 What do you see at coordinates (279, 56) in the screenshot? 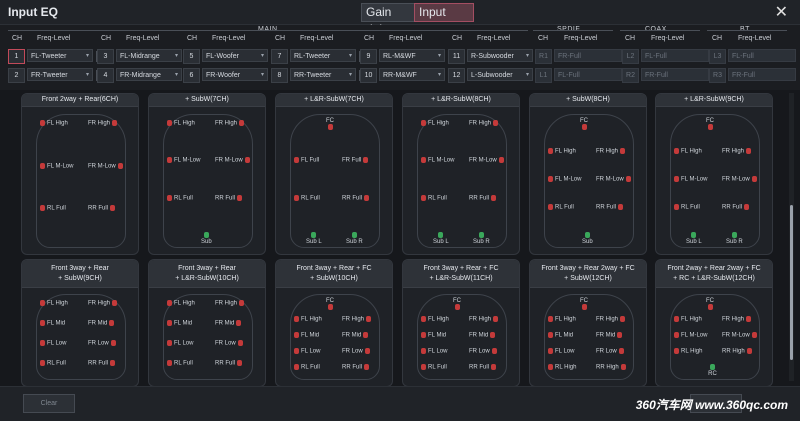
I see `channel-number: 7` at bounding box center [279, 56].